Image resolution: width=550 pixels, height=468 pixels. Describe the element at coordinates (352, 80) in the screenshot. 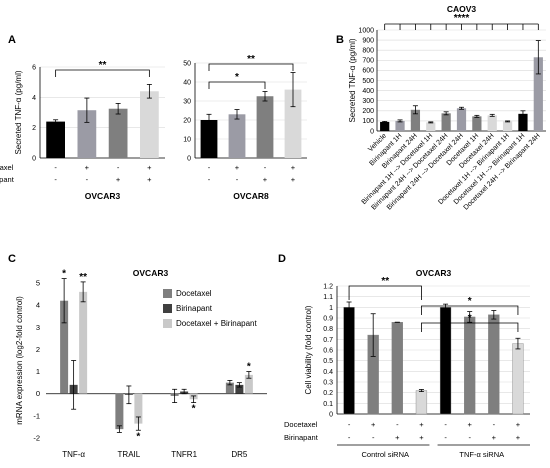

I see `y-axis-label: Secreted TNF-α (pg/ml)` at that location.